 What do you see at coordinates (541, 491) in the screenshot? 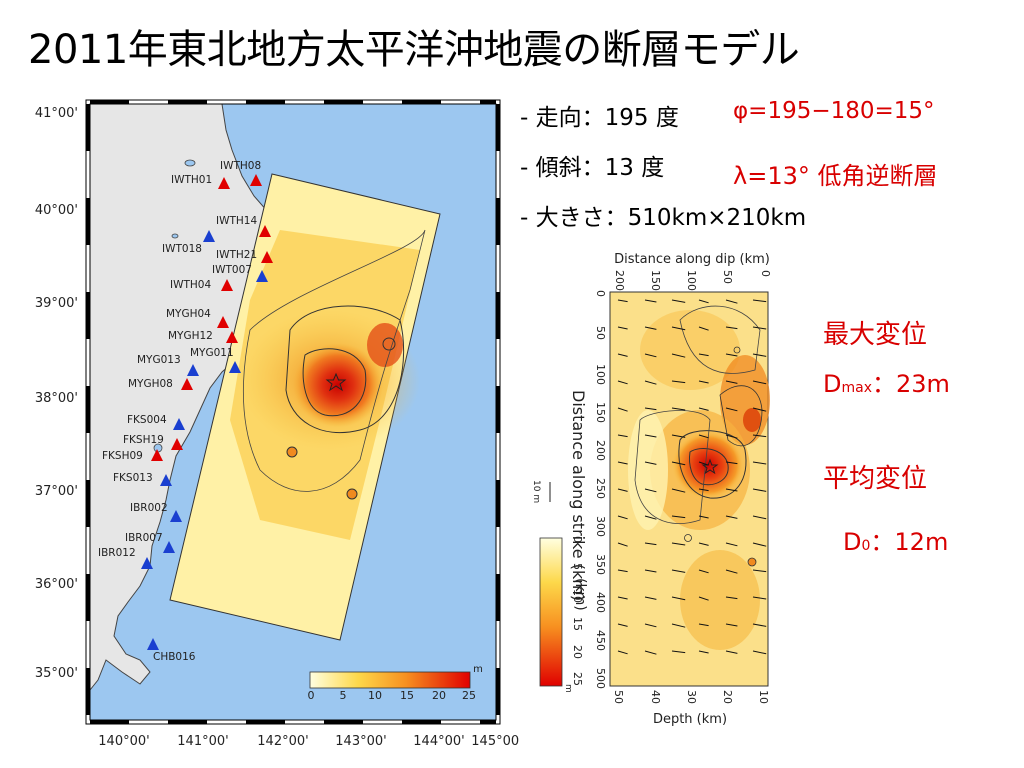
I see `scale-arrow: 10 m` at bounding box center [541, 491].